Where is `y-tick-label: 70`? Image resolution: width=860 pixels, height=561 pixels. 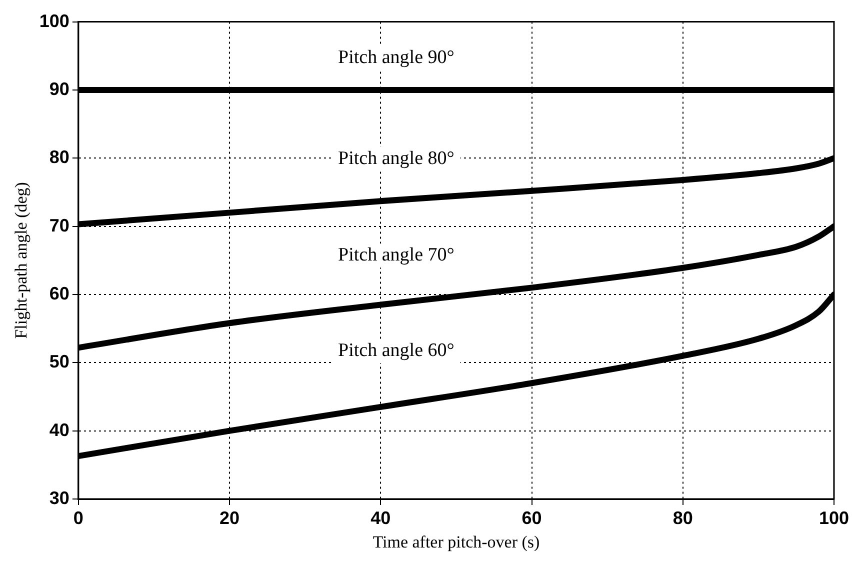 y-tick-label: 70 is located at coordinates (59, 225).